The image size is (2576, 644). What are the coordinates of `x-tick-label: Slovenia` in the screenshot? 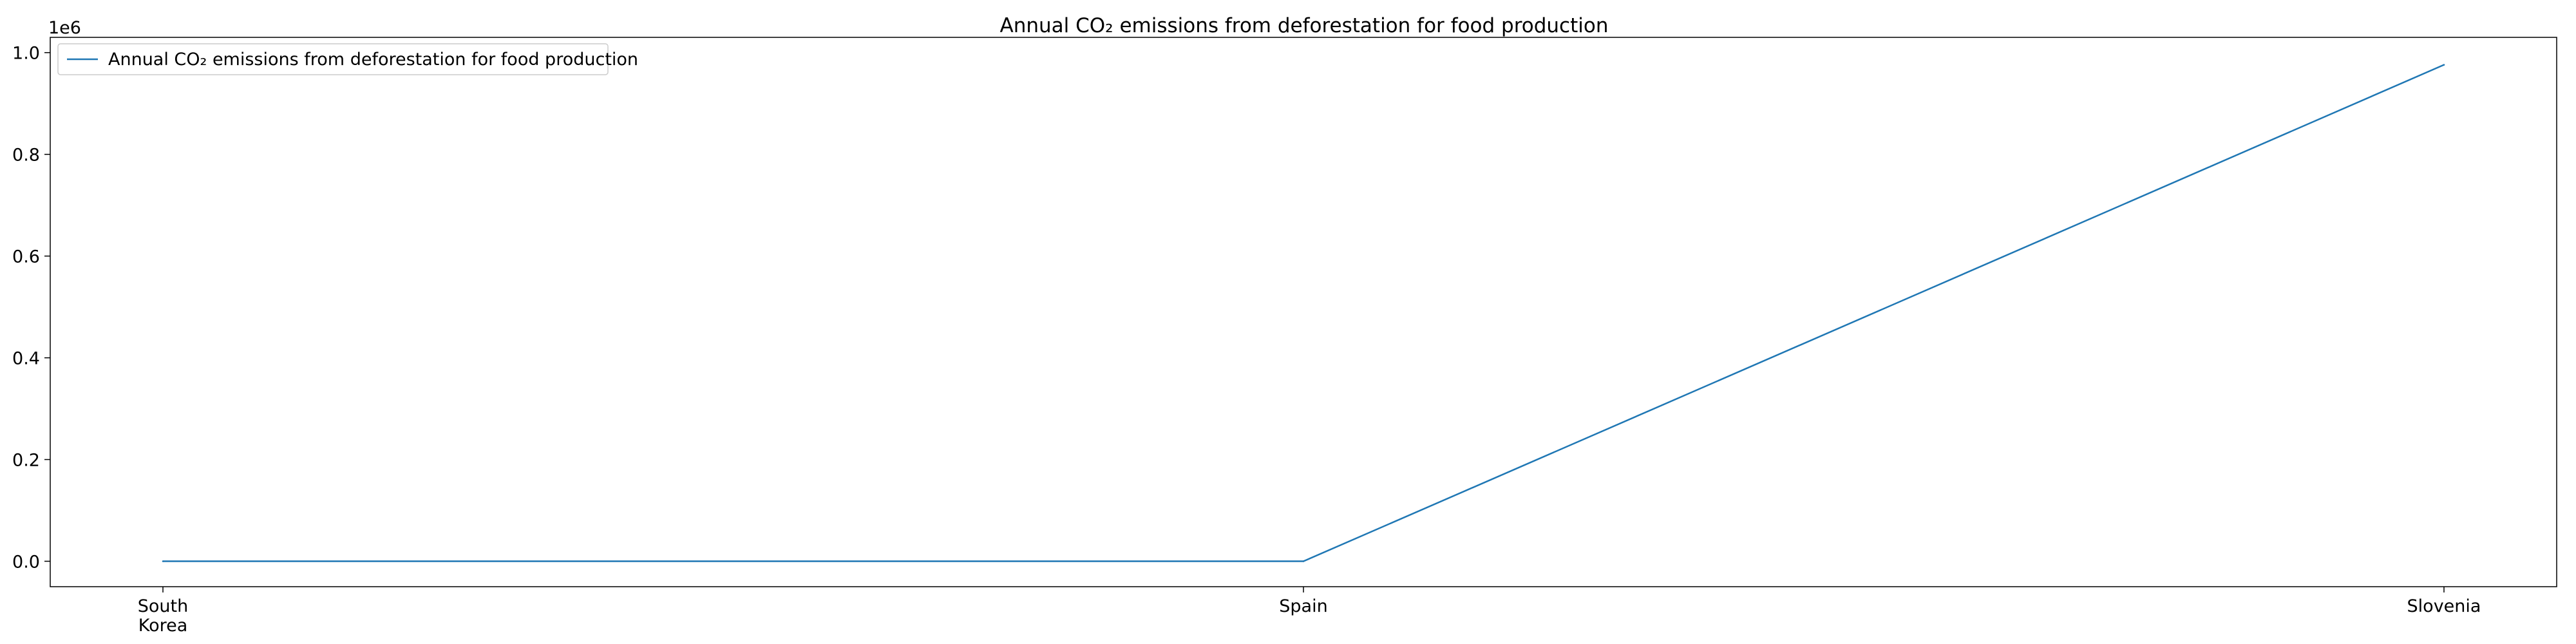 It's located at (2444, 606).